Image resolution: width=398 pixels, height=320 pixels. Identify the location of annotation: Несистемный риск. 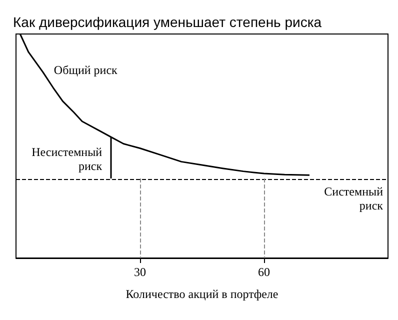
(67, 159).